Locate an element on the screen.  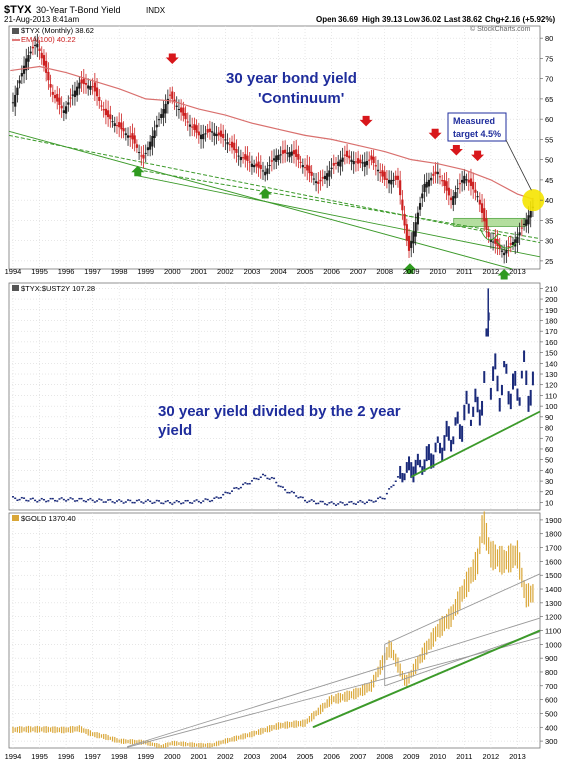
y-tick-label: 70 is located at coordinates (549, 79).